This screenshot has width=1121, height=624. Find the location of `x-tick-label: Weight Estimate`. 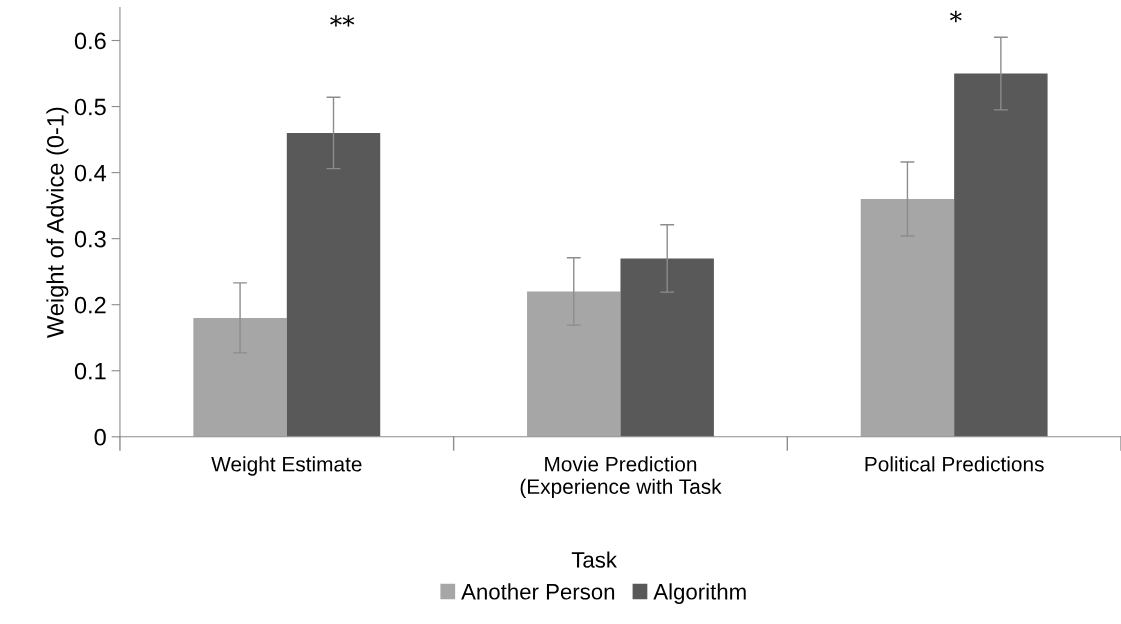

x-tick-label: Weight Estimate is located at coordinates (286, 466).